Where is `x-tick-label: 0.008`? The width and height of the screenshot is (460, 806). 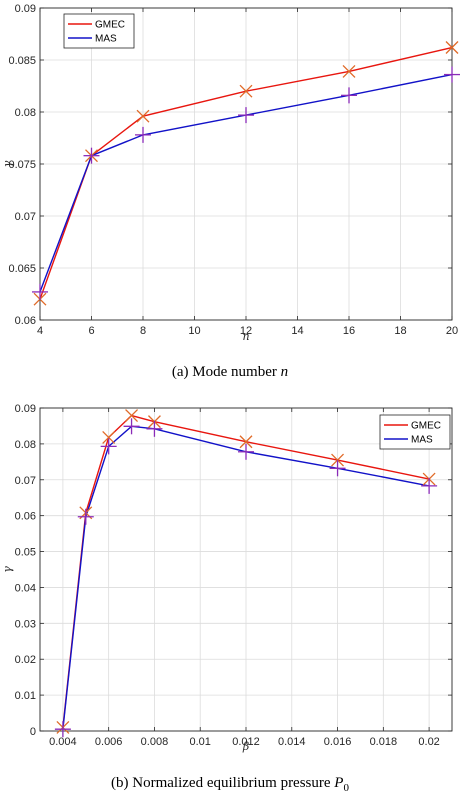
x-tick-label: 0.008 is located at coordinates (155, 742).